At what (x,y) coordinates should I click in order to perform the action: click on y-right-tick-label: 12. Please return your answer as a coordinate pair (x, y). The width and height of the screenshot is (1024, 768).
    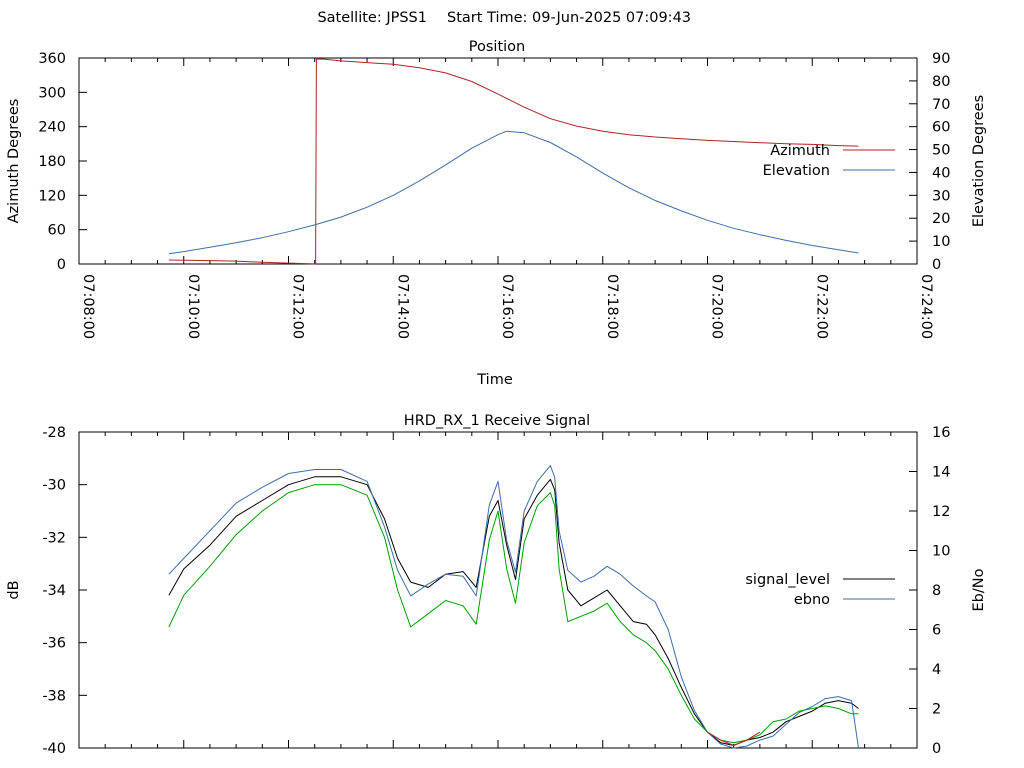
    Looking at the image, I should click on (941, 512).